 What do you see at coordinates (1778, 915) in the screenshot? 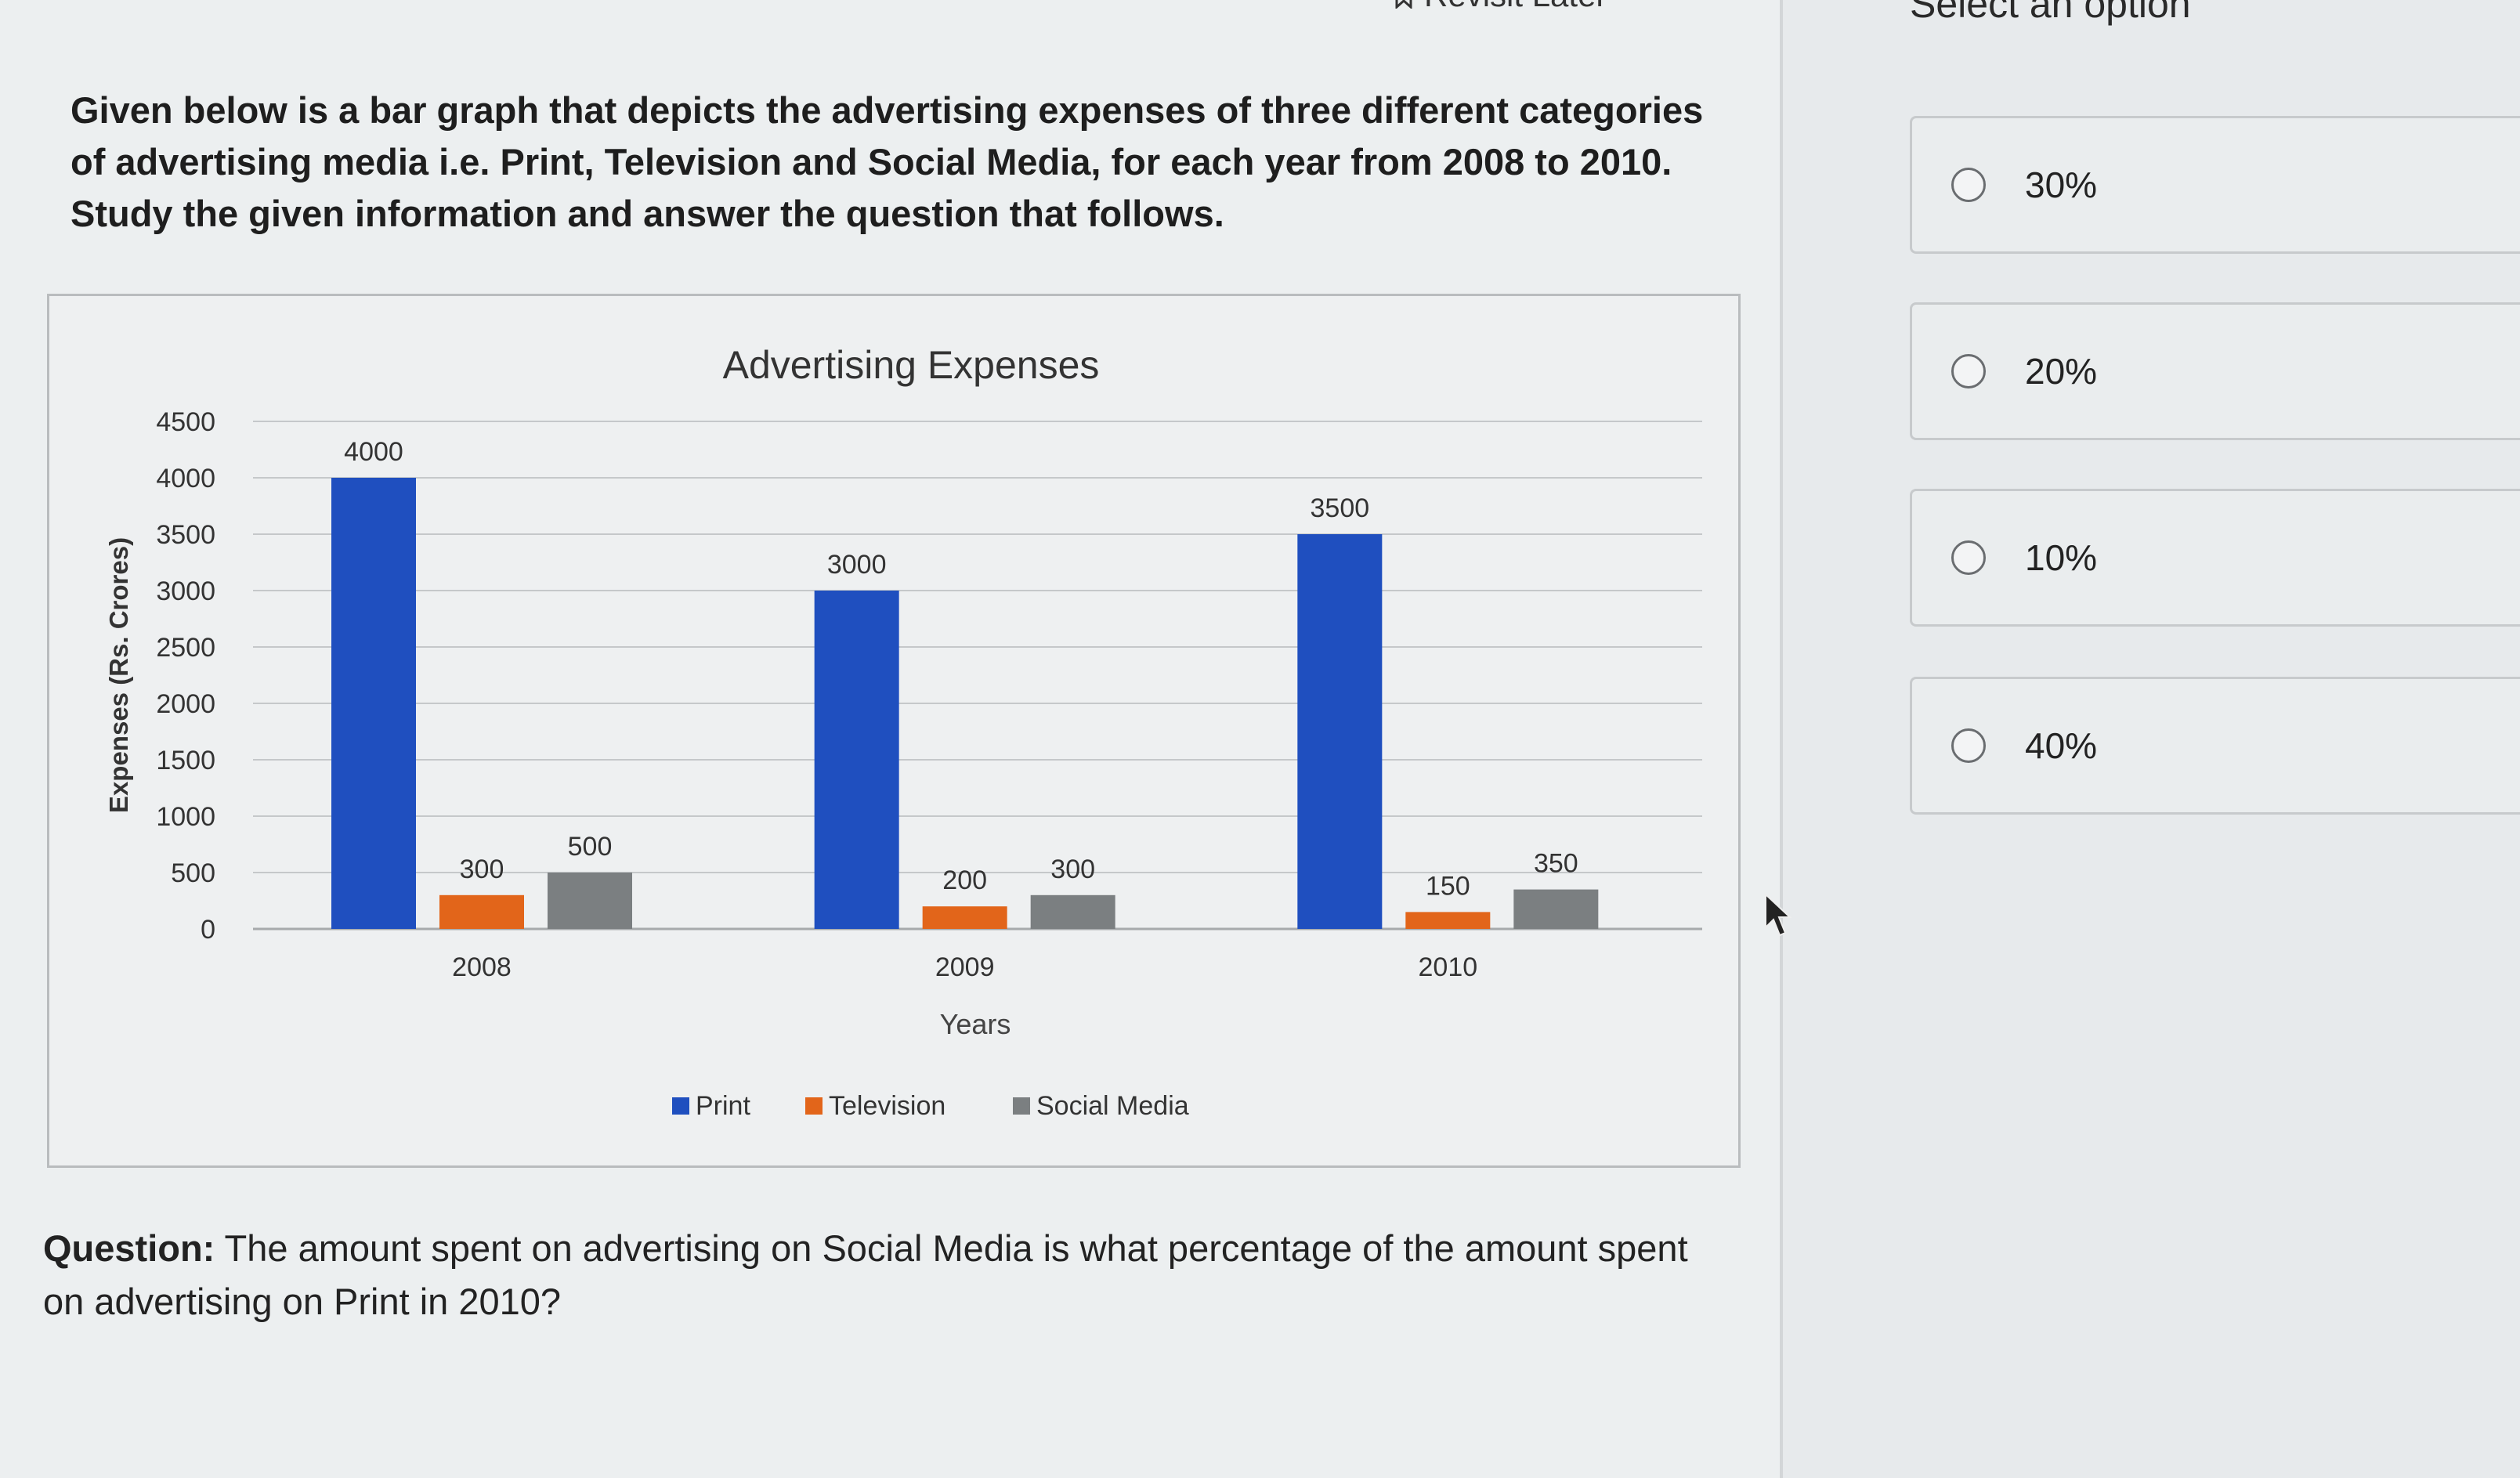
I see `mouse-pointer-icon` at bounding box center [1778, 915].